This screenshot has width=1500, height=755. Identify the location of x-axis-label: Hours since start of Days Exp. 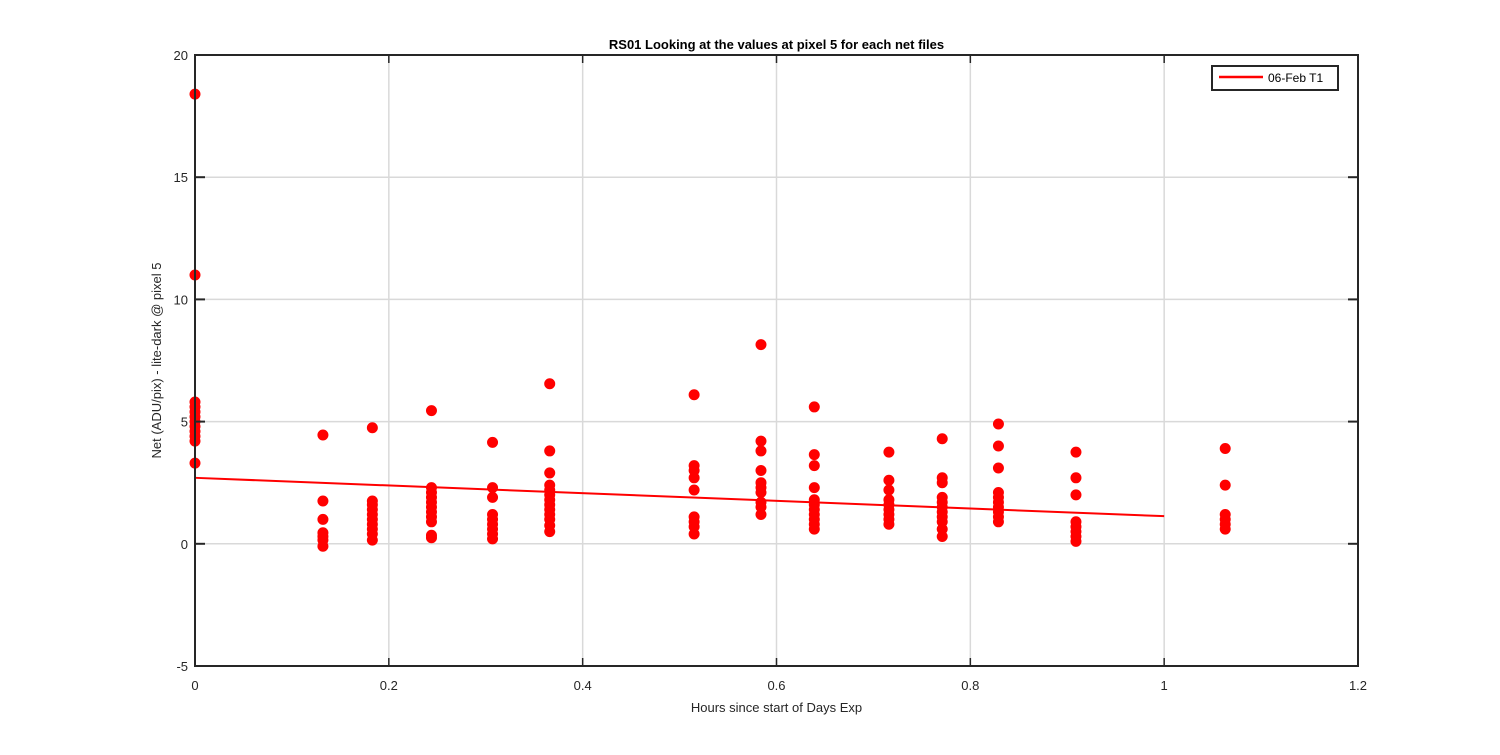
(776, 707).